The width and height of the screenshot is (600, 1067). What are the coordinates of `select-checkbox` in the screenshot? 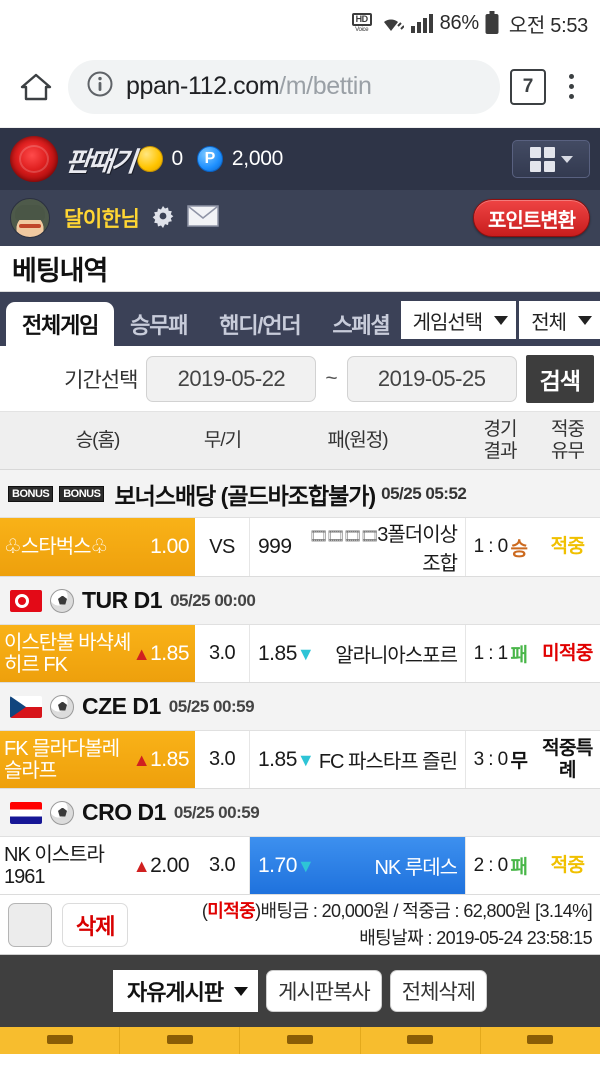 It's located at (30, 924).